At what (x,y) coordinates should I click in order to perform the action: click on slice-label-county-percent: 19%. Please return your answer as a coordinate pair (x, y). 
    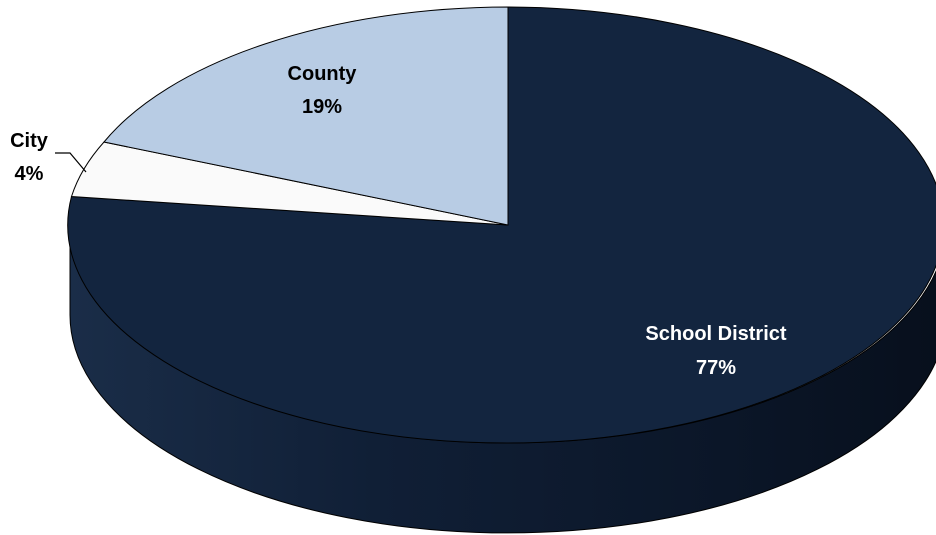
    Looking at the image, I should click on (322, 107).